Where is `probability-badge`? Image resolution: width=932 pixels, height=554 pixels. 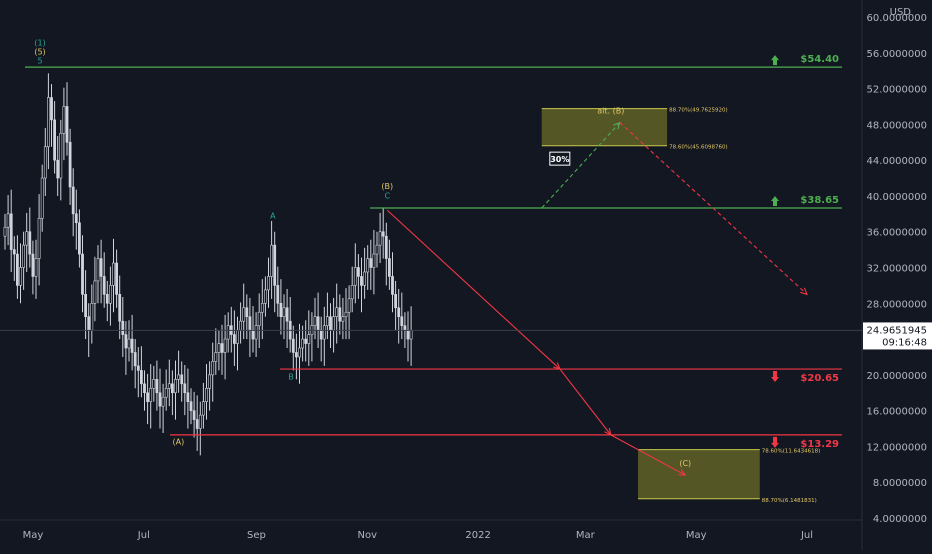
probability-badge is located at coordinates (560, 158).